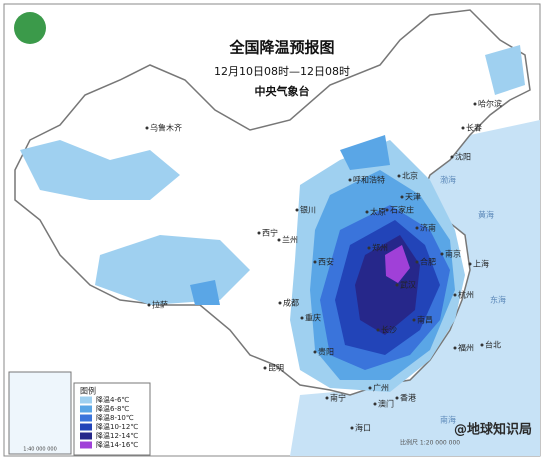  Describe the element at coordinates (115, 417) in the screenshot. I see `legend-label: 降温8-10℃` at that location.